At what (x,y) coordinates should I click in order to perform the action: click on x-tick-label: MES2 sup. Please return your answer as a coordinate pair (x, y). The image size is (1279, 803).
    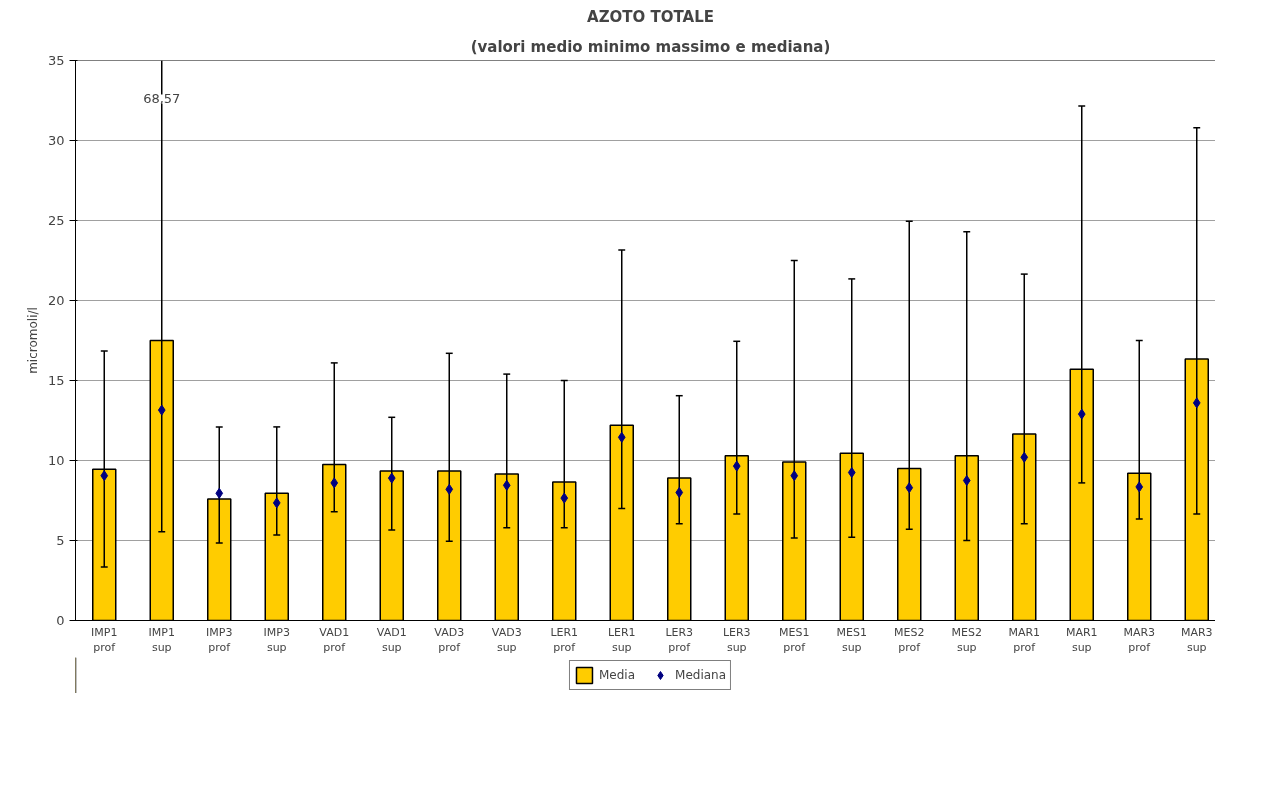
    Looking at the image, I should click on (966, 640).